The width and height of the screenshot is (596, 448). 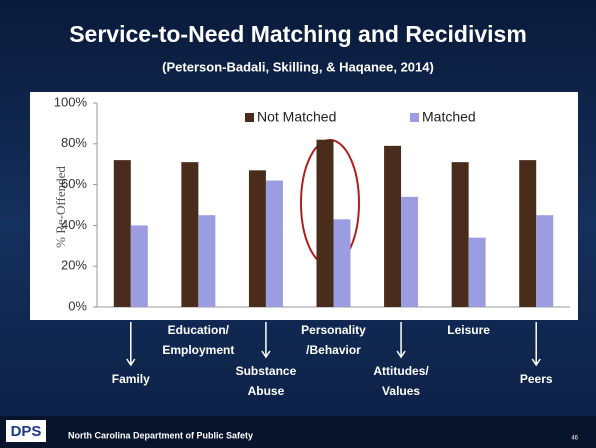 I want to click on x-tick-label: Abuse, so click(x=266, y=391).